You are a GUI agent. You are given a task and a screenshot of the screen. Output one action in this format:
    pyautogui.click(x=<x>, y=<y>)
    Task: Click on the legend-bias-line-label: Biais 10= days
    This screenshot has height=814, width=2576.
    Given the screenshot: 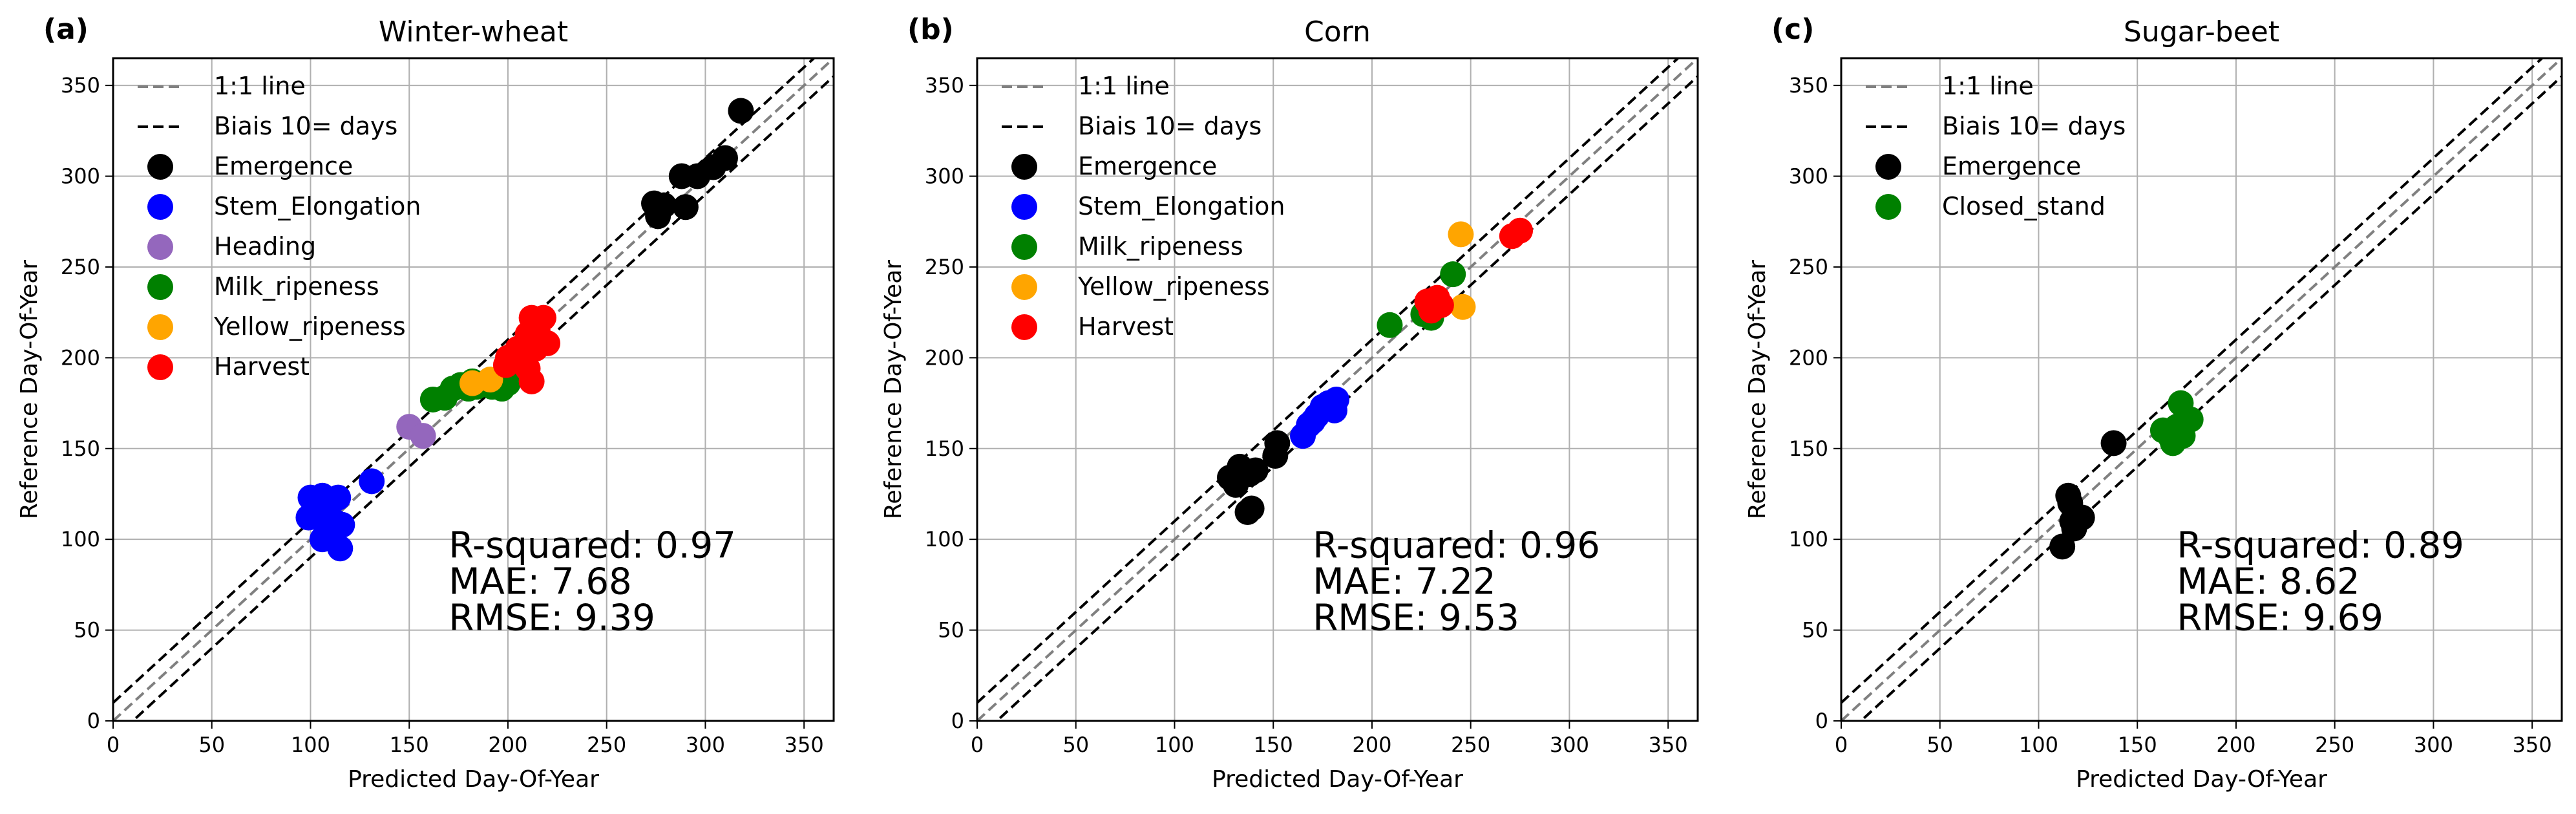 What is the action you would take?
    pyautogui.click(x=1170, y=126)
    